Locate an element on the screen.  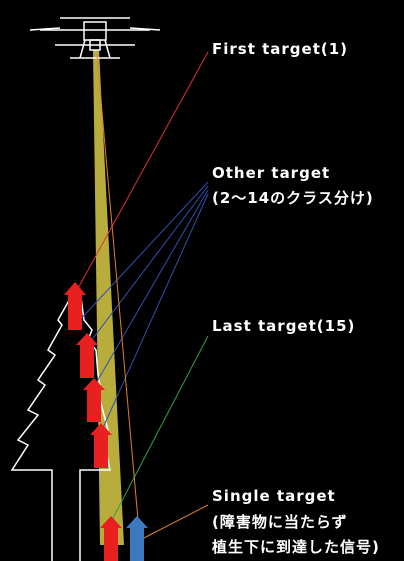
drone is located at coordinates (95, 38).